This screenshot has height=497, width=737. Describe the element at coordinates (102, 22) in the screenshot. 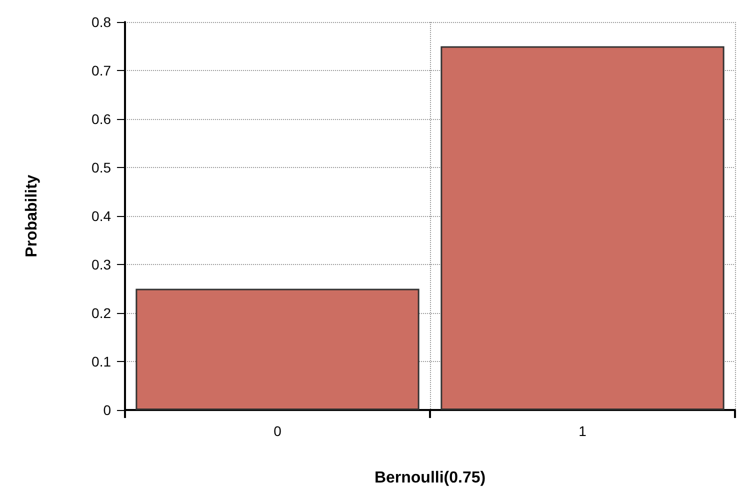

I see `y-tick-label: 0.8` at that location.